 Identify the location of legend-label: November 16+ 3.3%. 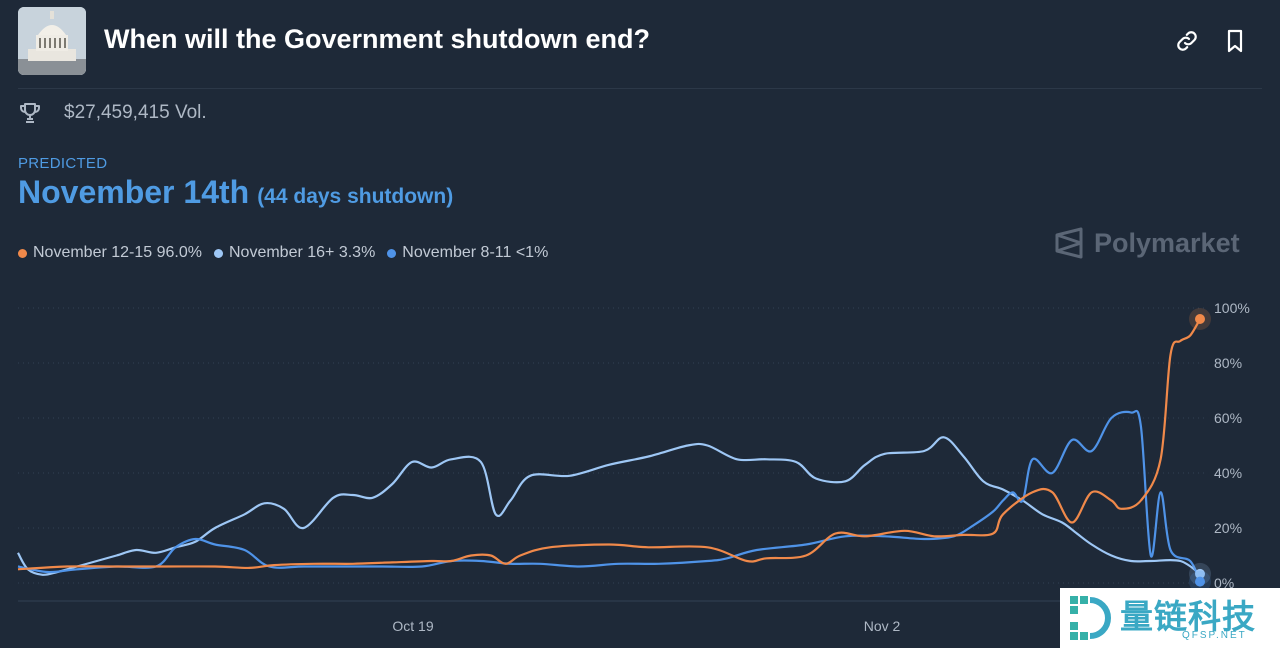
(302, 252).